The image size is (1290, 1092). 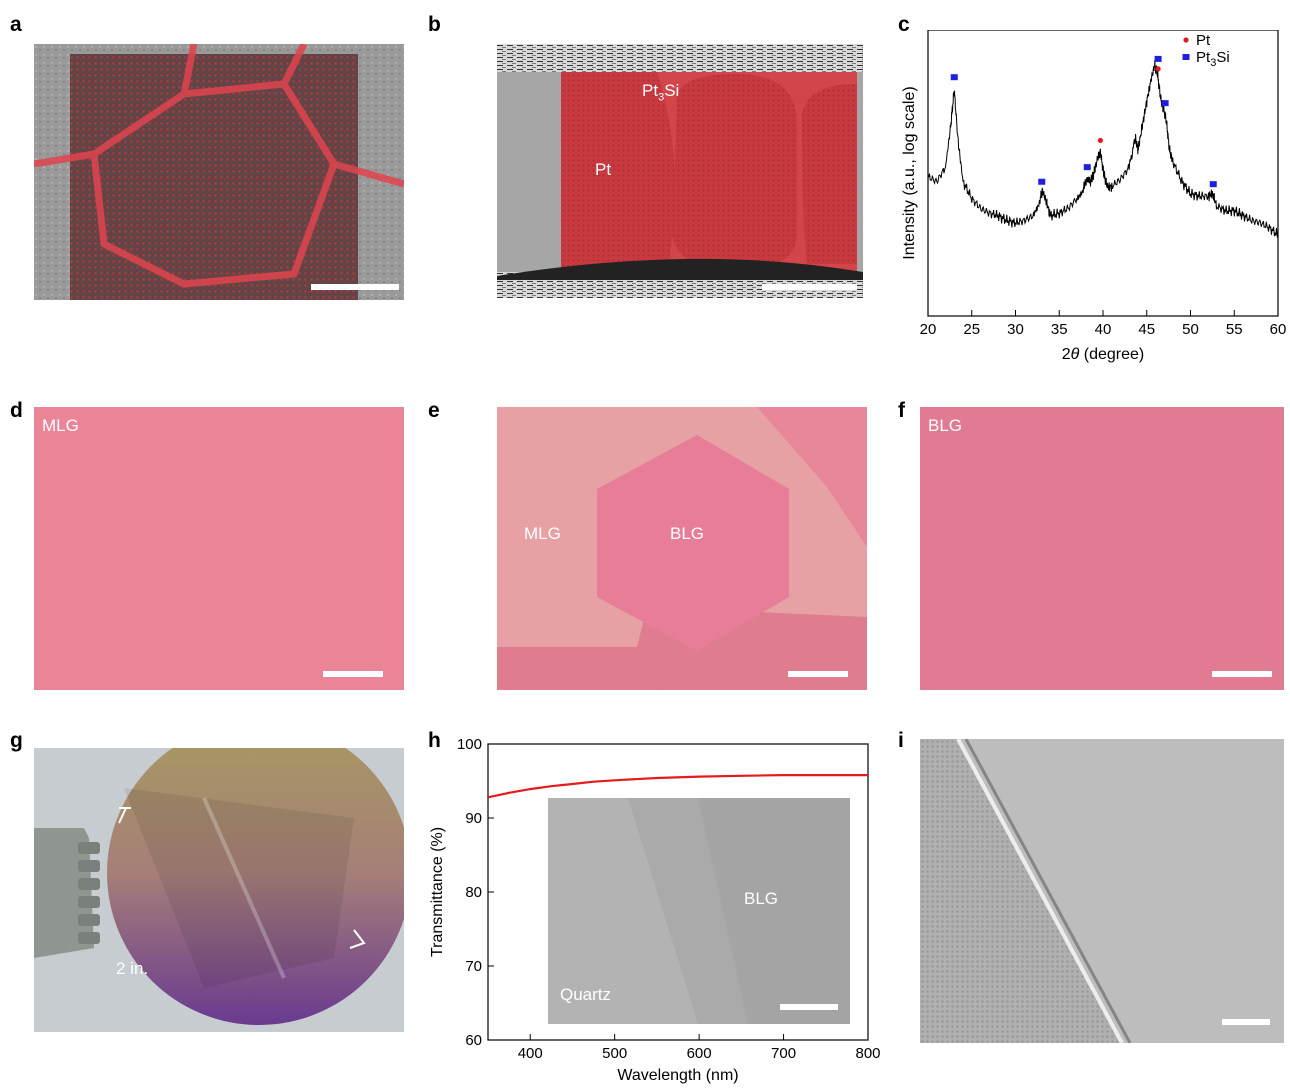 I want to click on scale-bar-i, so click(x=1246, y=1022).